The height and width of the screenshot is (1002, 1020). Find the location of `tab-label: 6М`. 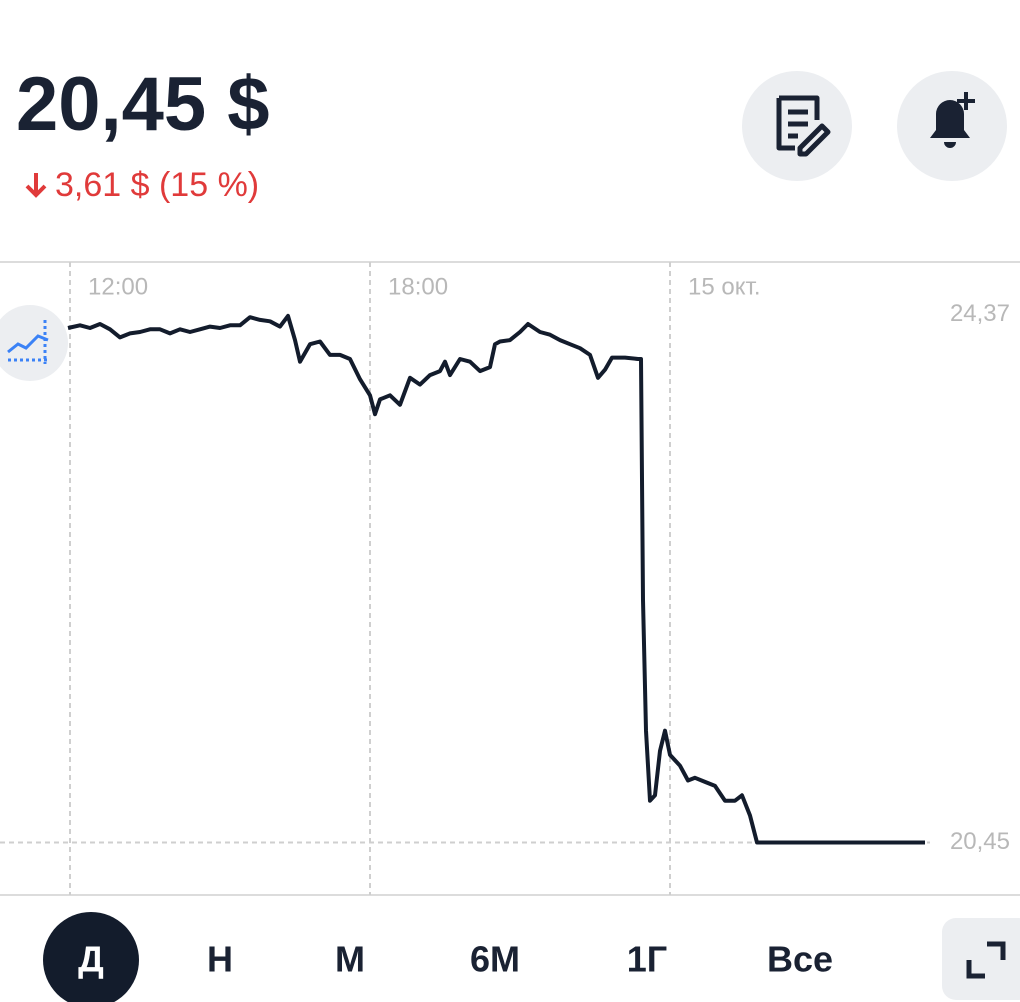

tab-label: 6М is located at coordinates (495, 959).